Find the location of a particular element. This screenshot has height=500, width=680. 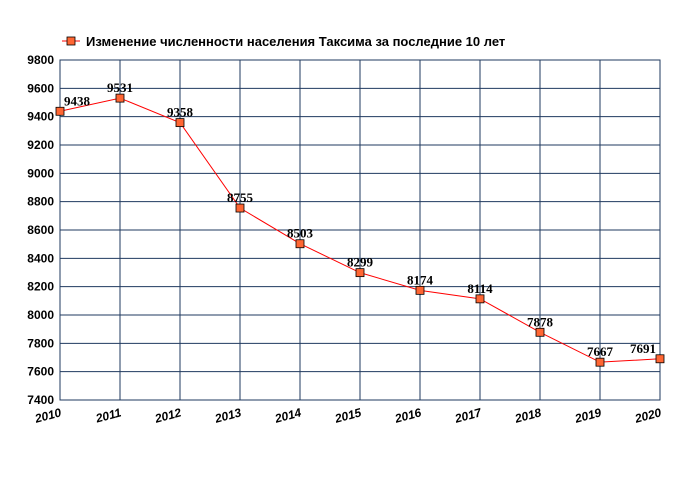

y-tick-label: 8400 is located at coordinates (40, 258).